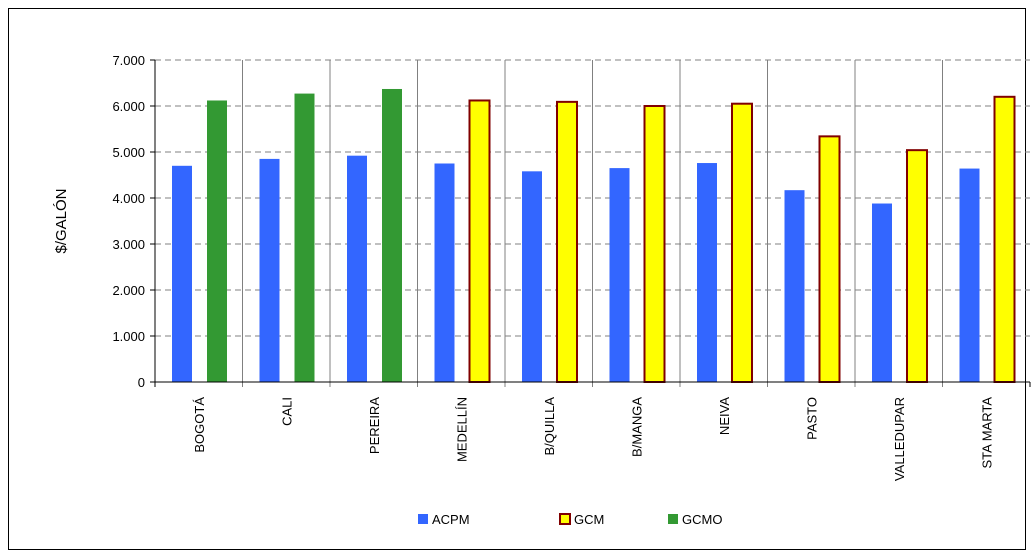 The image size is (1036, 560). Describe the element at coordinates (673, 519) in the screenshot. I see `legend-swatch-gcmo` at that location.